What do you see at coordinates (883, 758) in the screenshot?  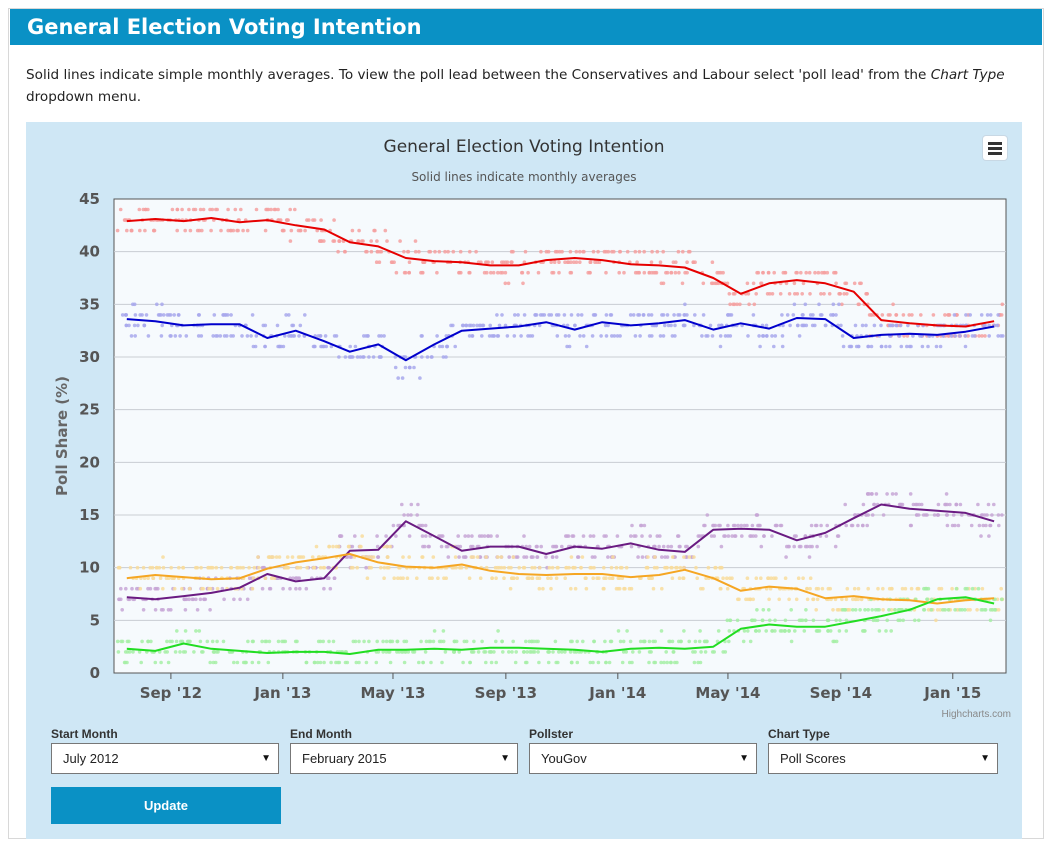 I see `chart-type-select: Poll Scores ▼` at bounding box center [883, 758].